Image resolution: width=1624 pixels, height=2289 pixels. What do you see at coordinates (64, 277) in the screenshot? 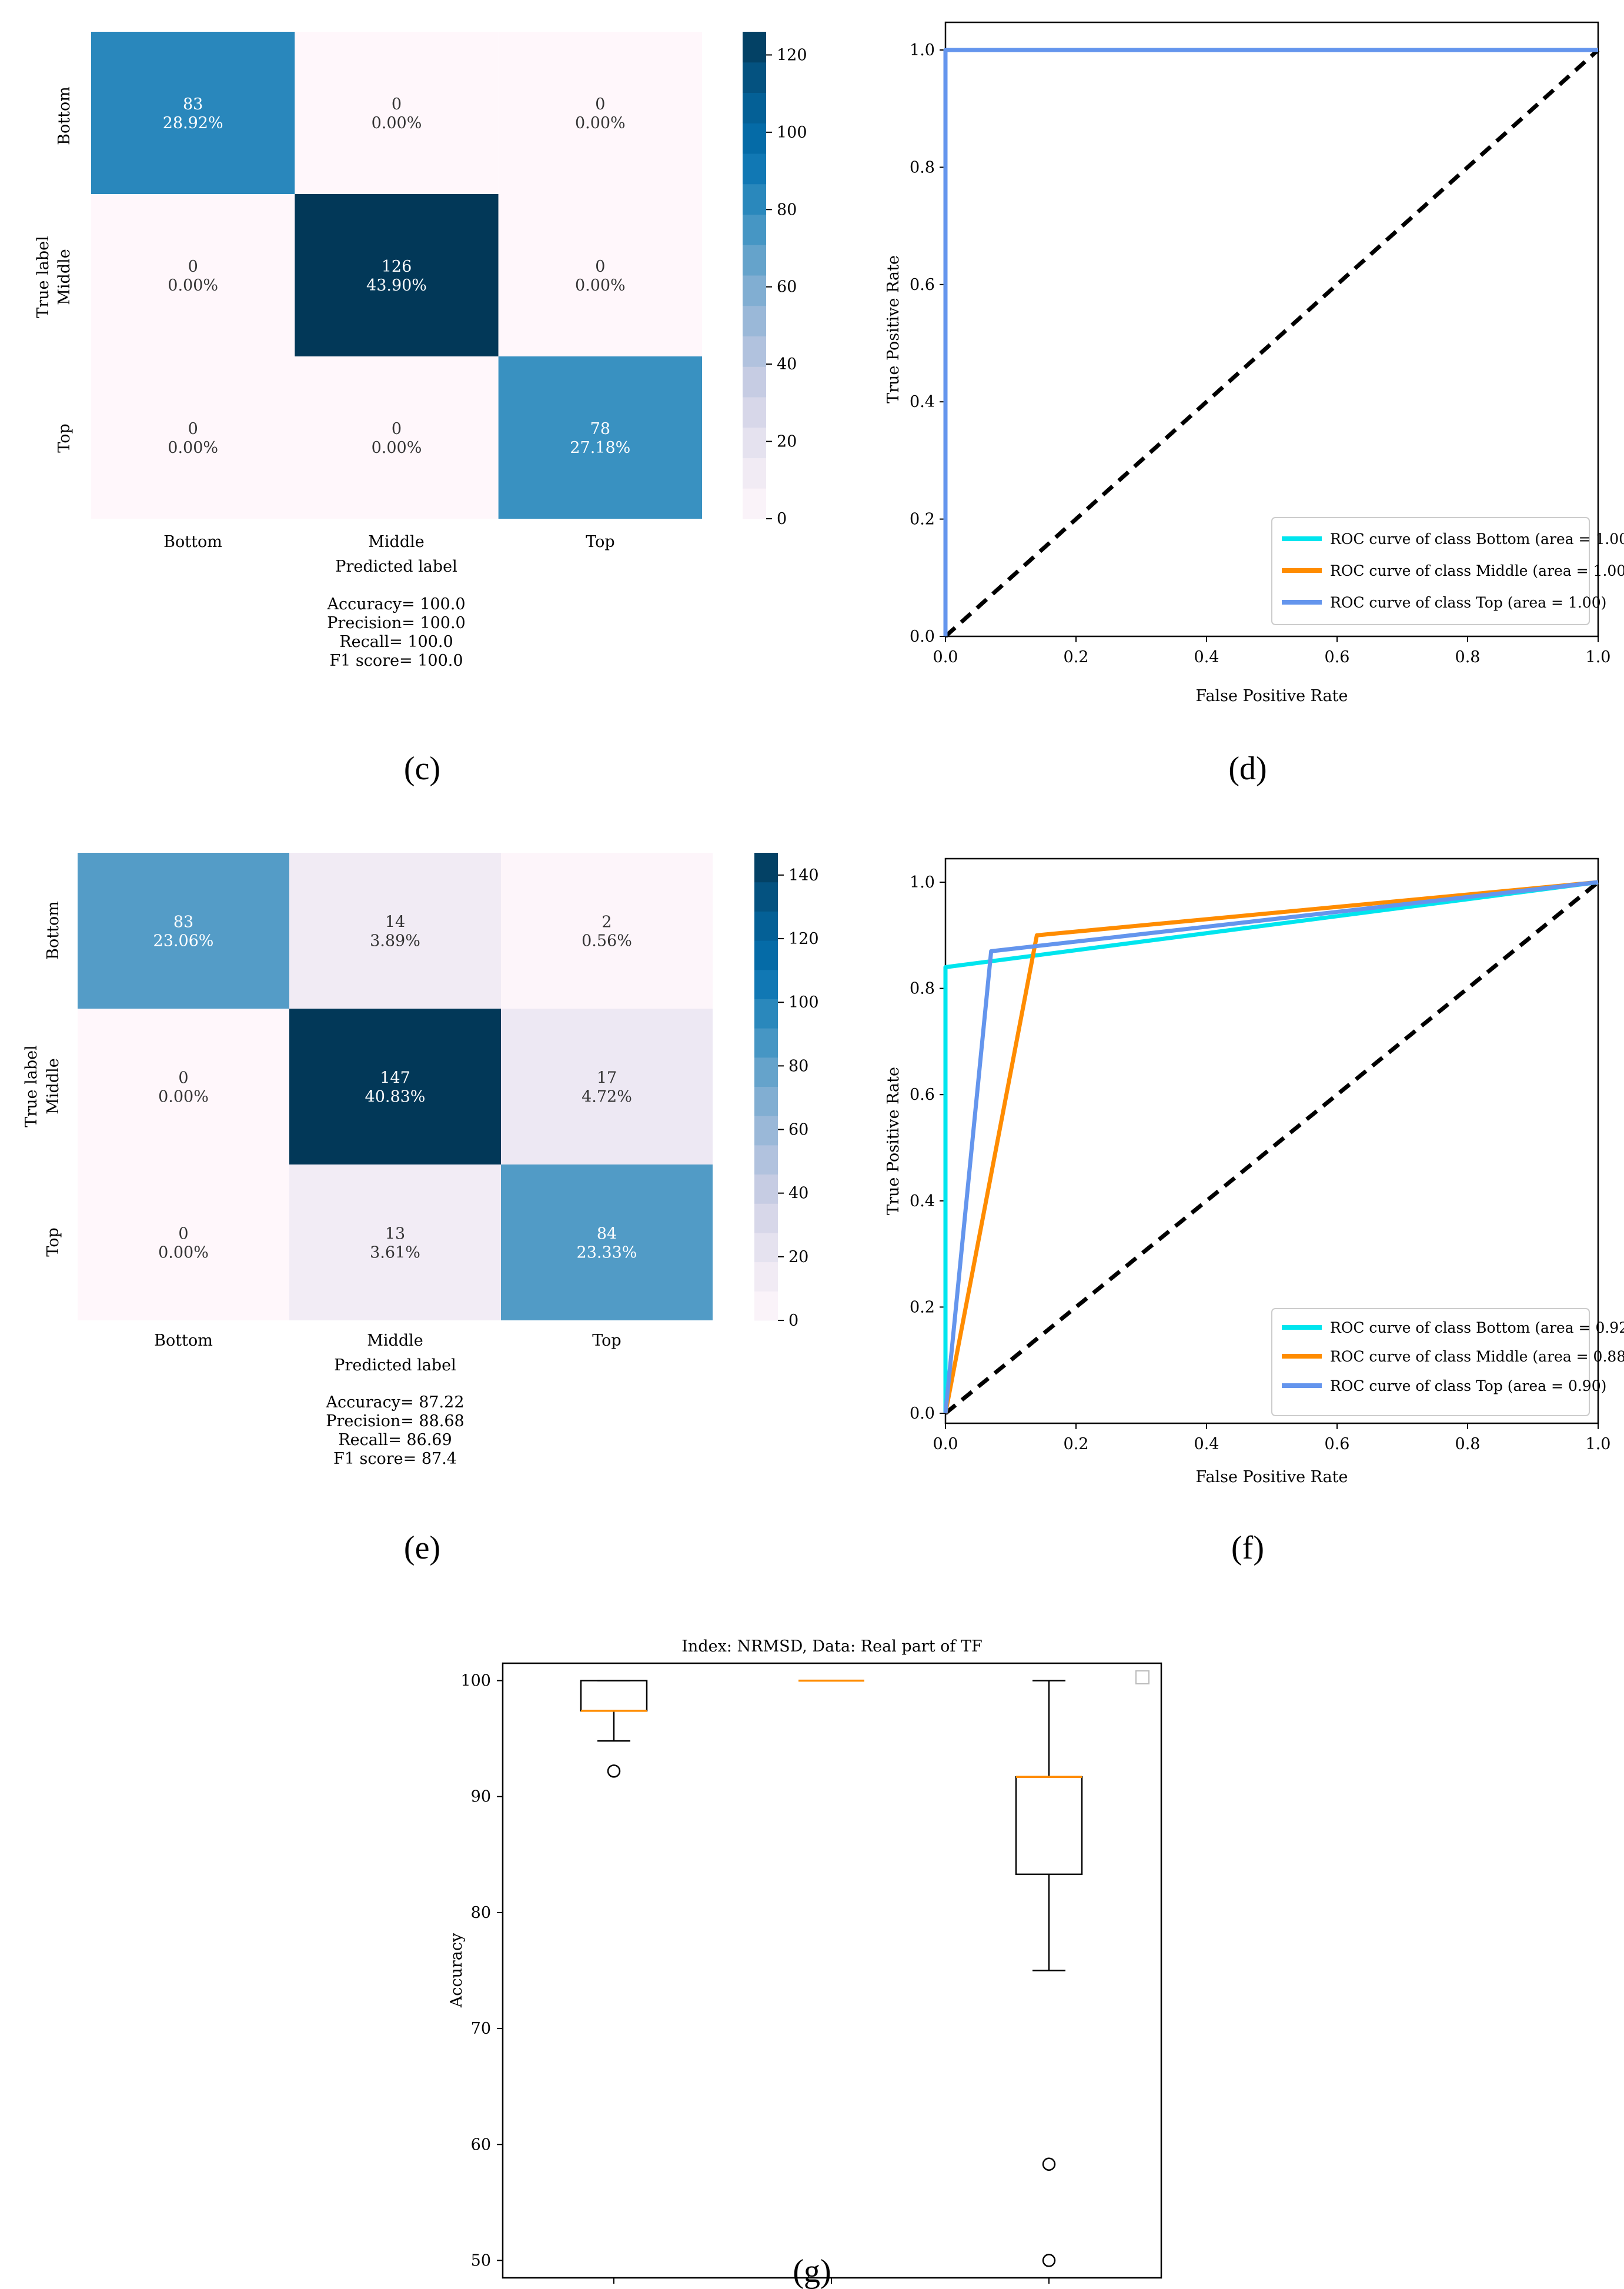
I see `row-label-middle: Middle` at bounding box center [64, 277].